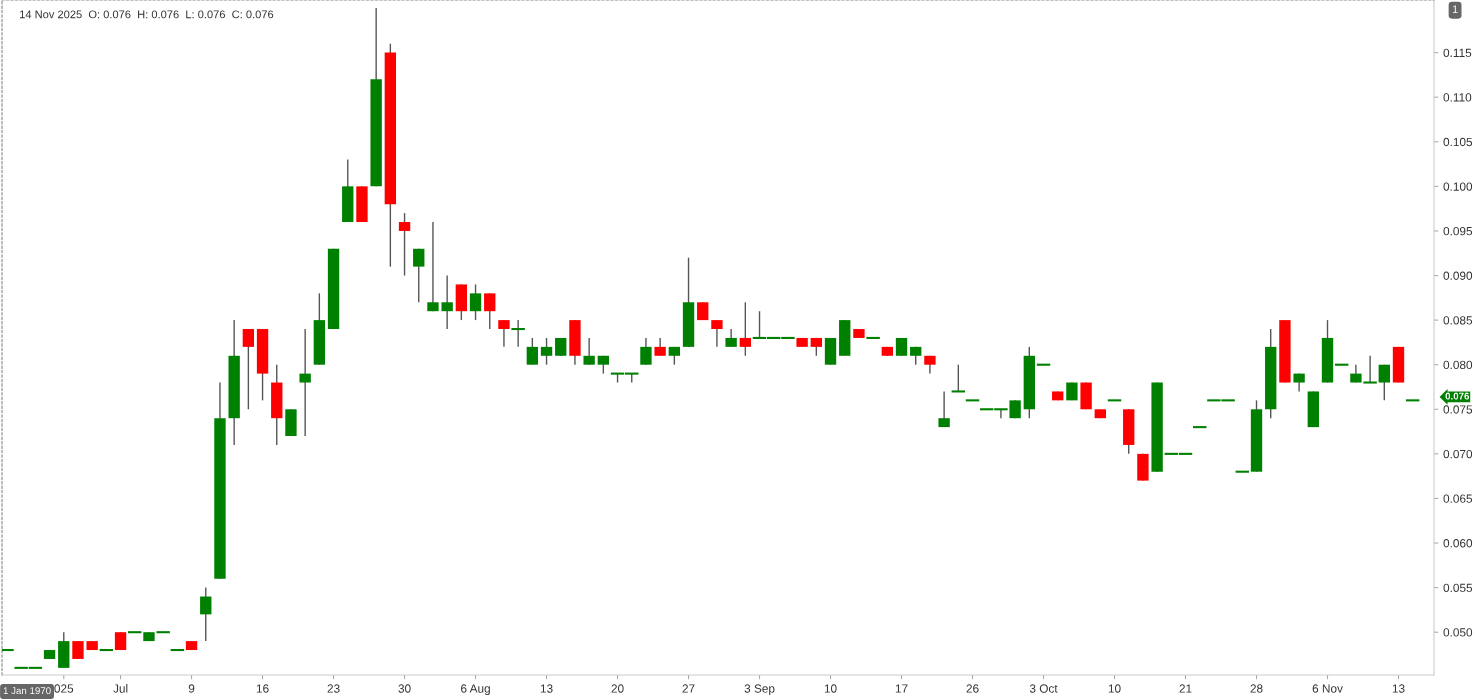 This screenshot has width=1480, height=699. Describe the element at coordinates (688, 688) in the screenshot. I see `x-tick-label: 27` at that location.